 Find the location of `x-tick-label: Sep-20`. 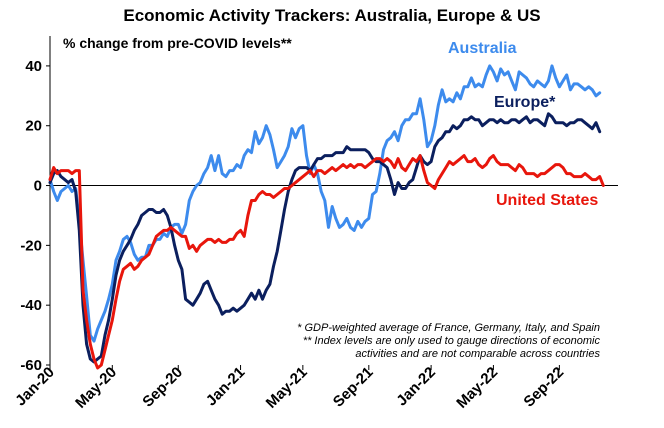

x-tick-label: Sep-20 is located at coordinates (162, 387).